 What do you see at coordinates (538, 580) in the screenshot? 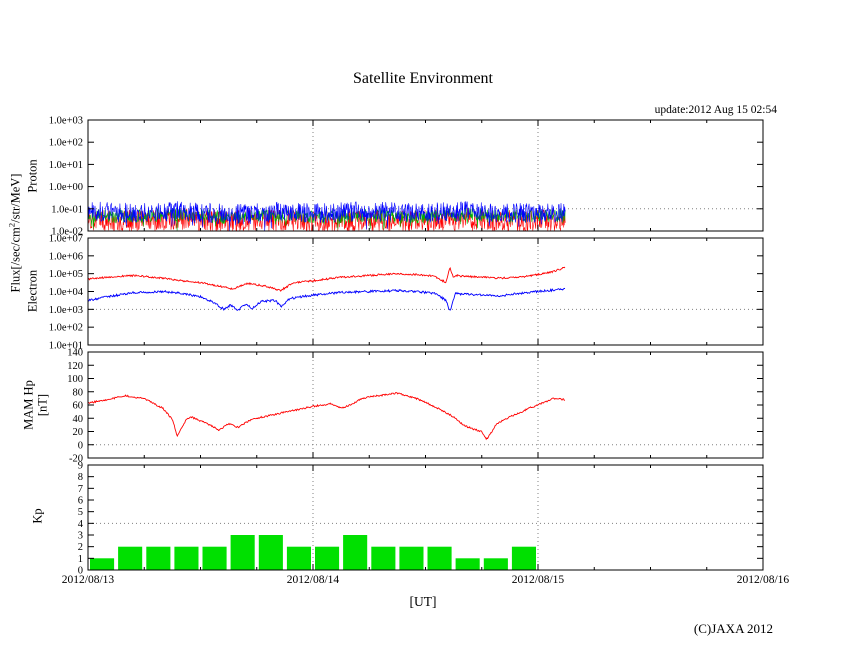
I see `x-tick-label: 2012/08/15` at bounding box center [538, 580].